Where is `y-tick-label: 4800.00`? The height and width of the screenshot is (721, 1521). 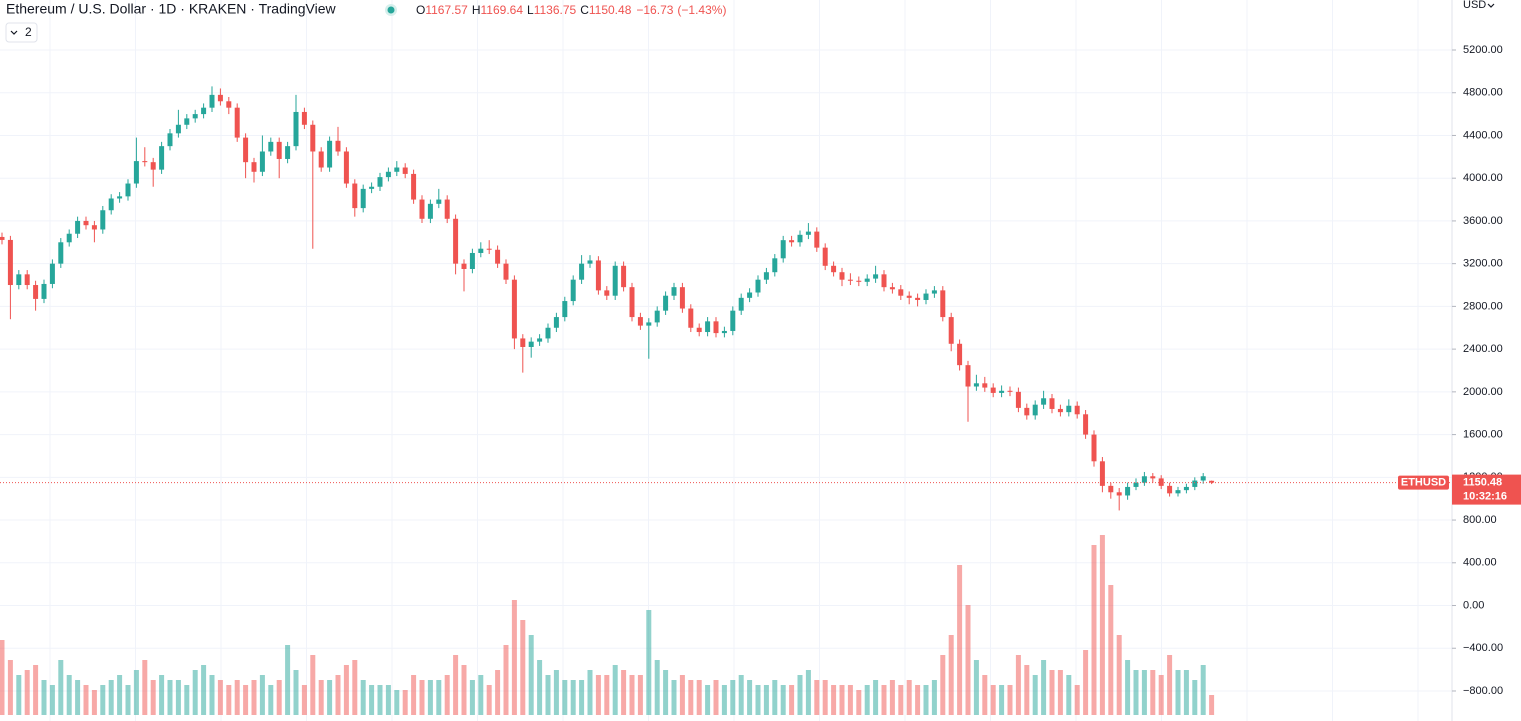 y-tick-label: 4800.00 is located at coordinates (1483, 93).